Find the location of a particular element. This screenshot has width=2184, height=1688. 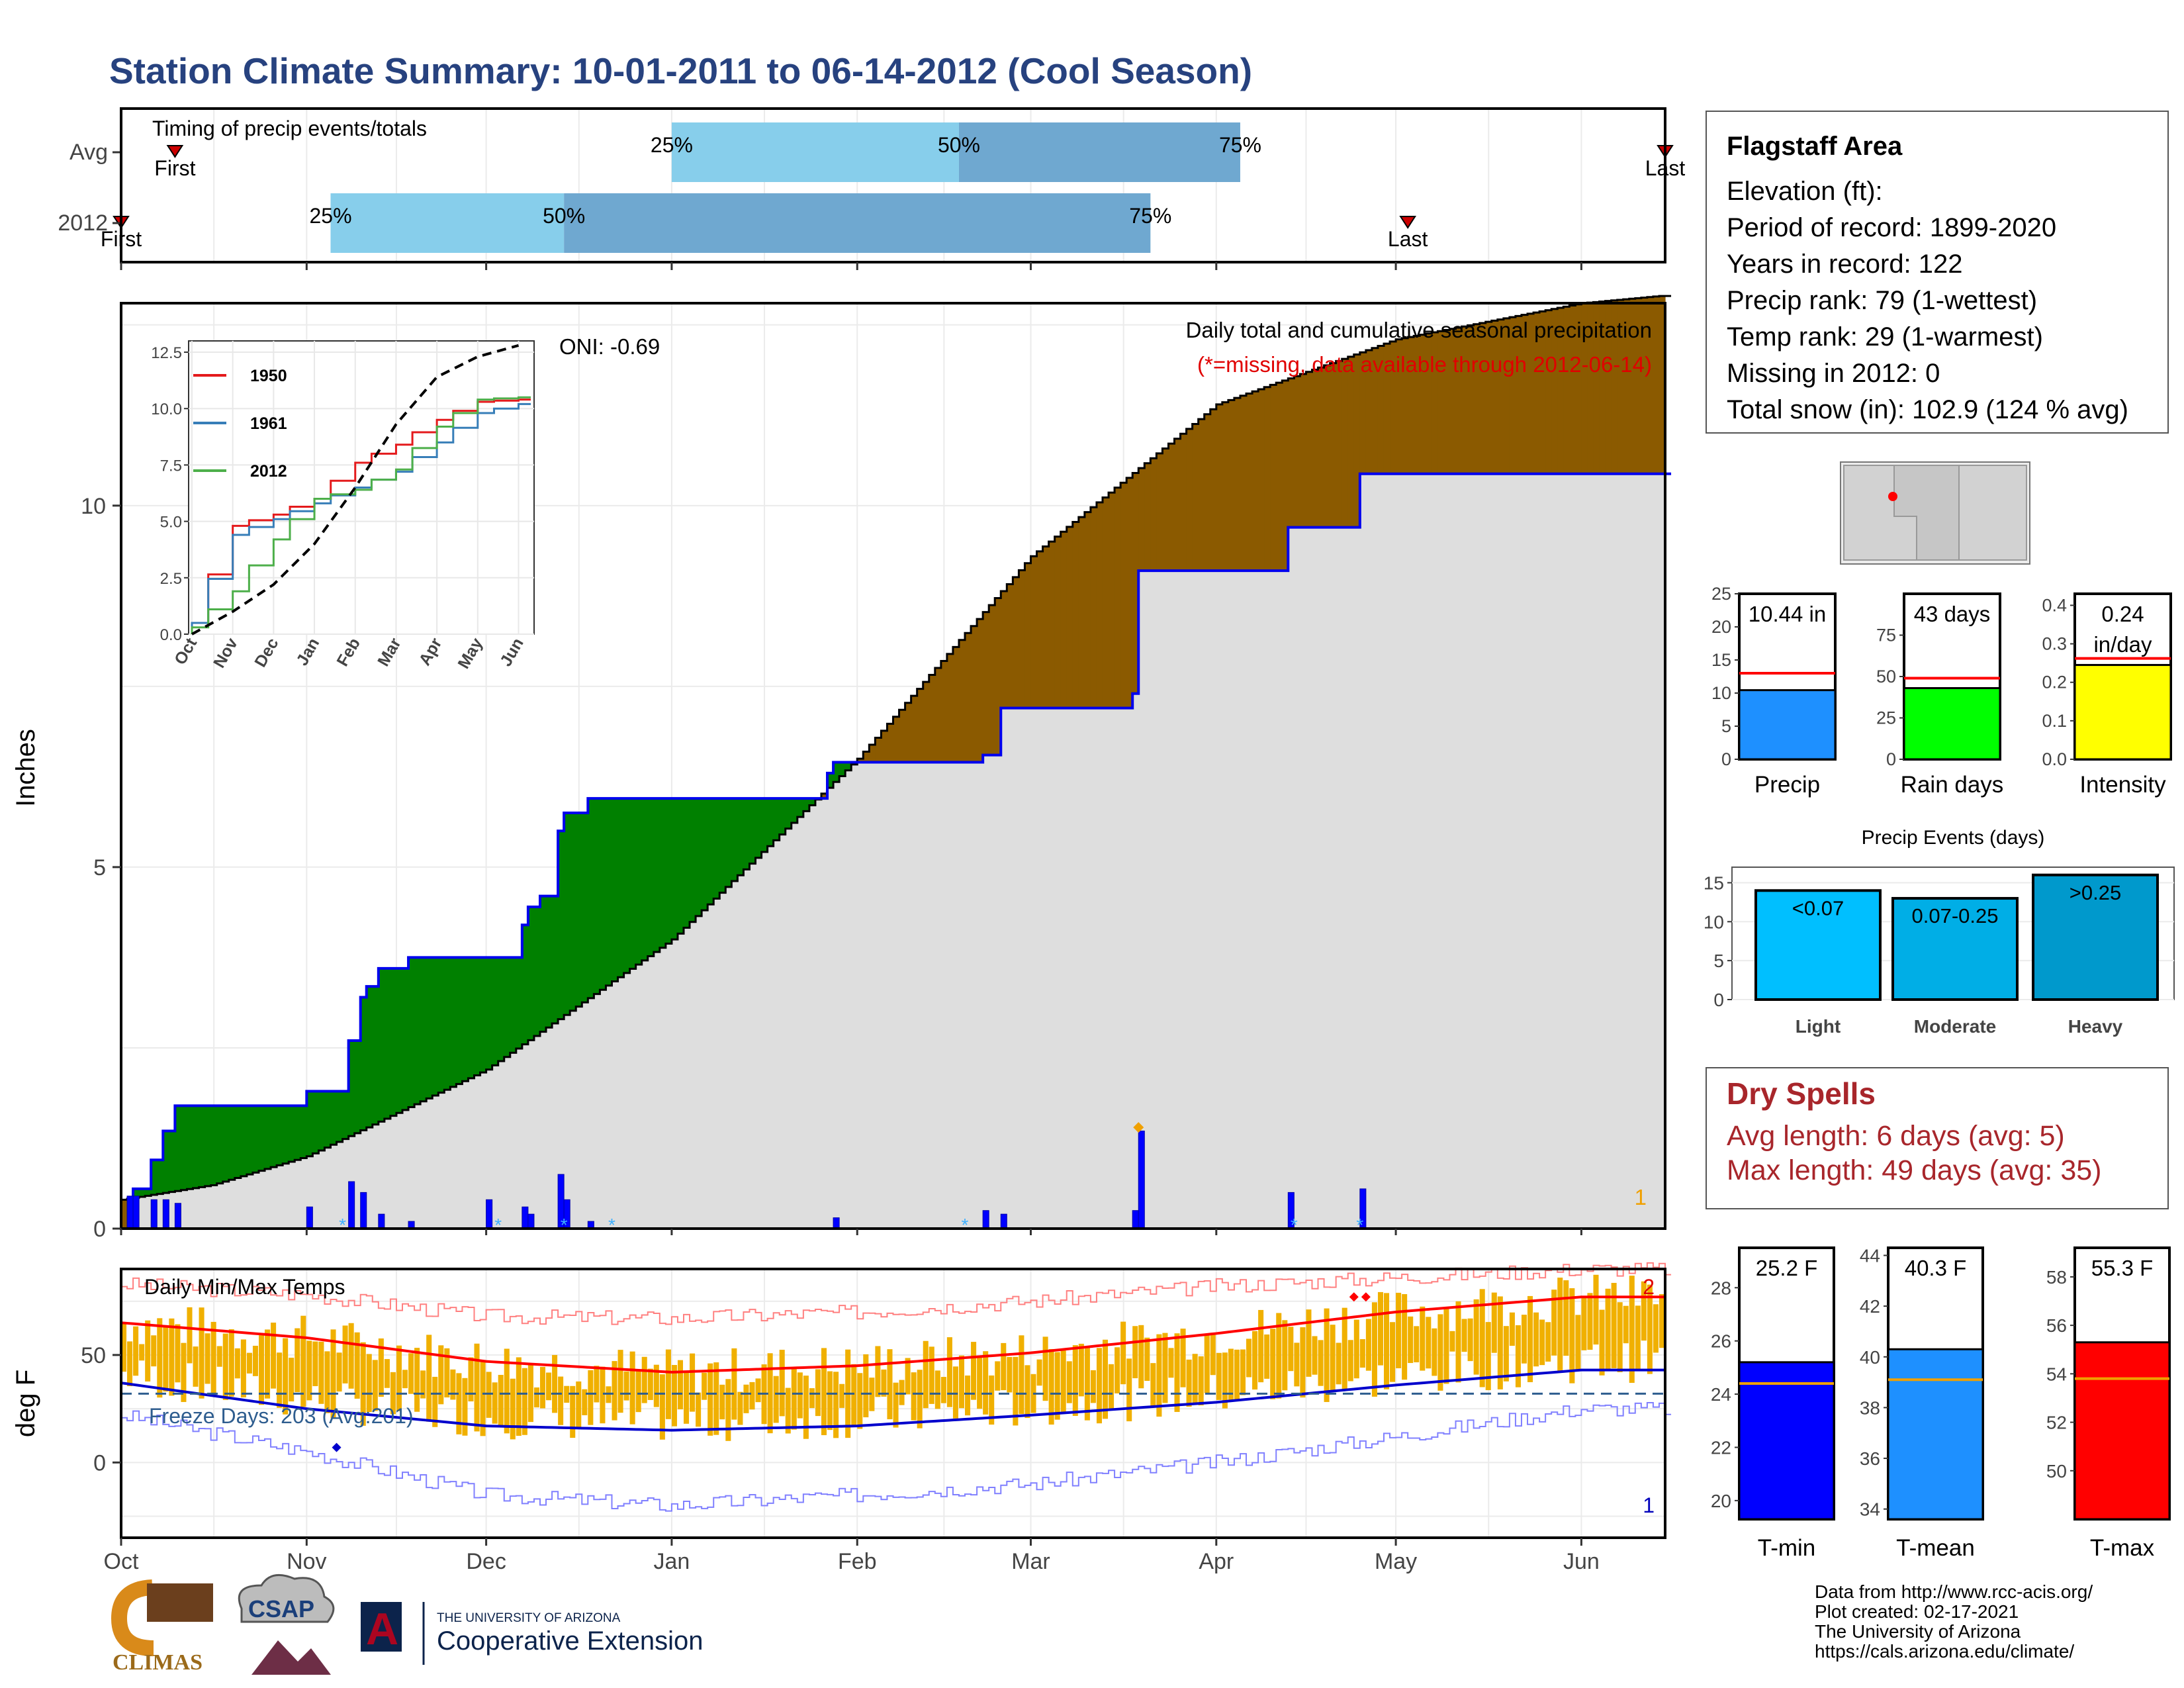

temp-frame is located at coordinates (893, 1403).